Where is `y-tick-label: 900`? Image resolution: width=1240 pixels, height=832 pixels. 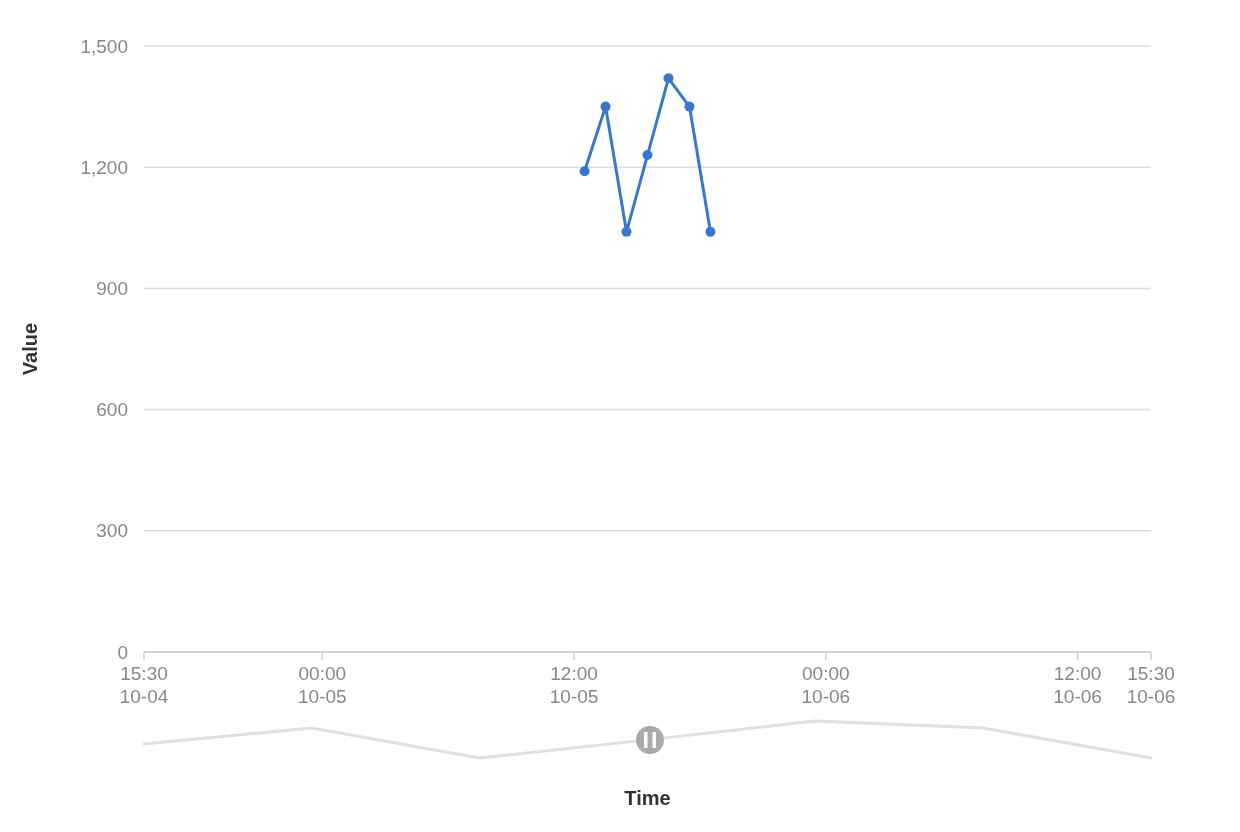
y-tick-label: 900 is located at coordinates (112, 289).